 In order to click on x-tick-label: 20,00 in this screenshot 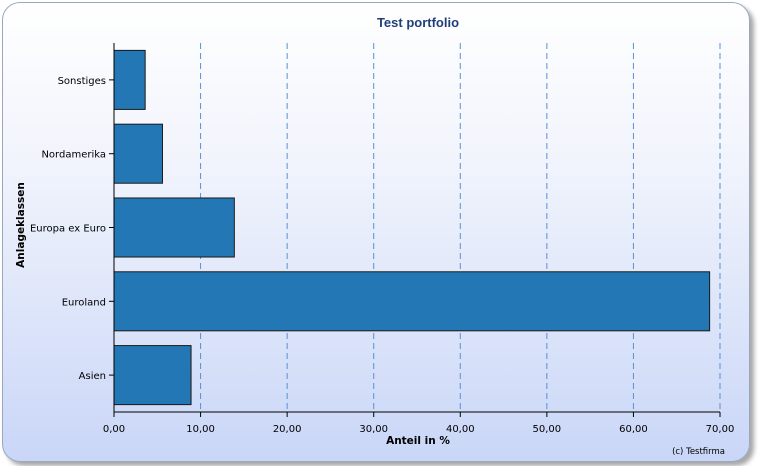, I will do `click(287, 429)`.